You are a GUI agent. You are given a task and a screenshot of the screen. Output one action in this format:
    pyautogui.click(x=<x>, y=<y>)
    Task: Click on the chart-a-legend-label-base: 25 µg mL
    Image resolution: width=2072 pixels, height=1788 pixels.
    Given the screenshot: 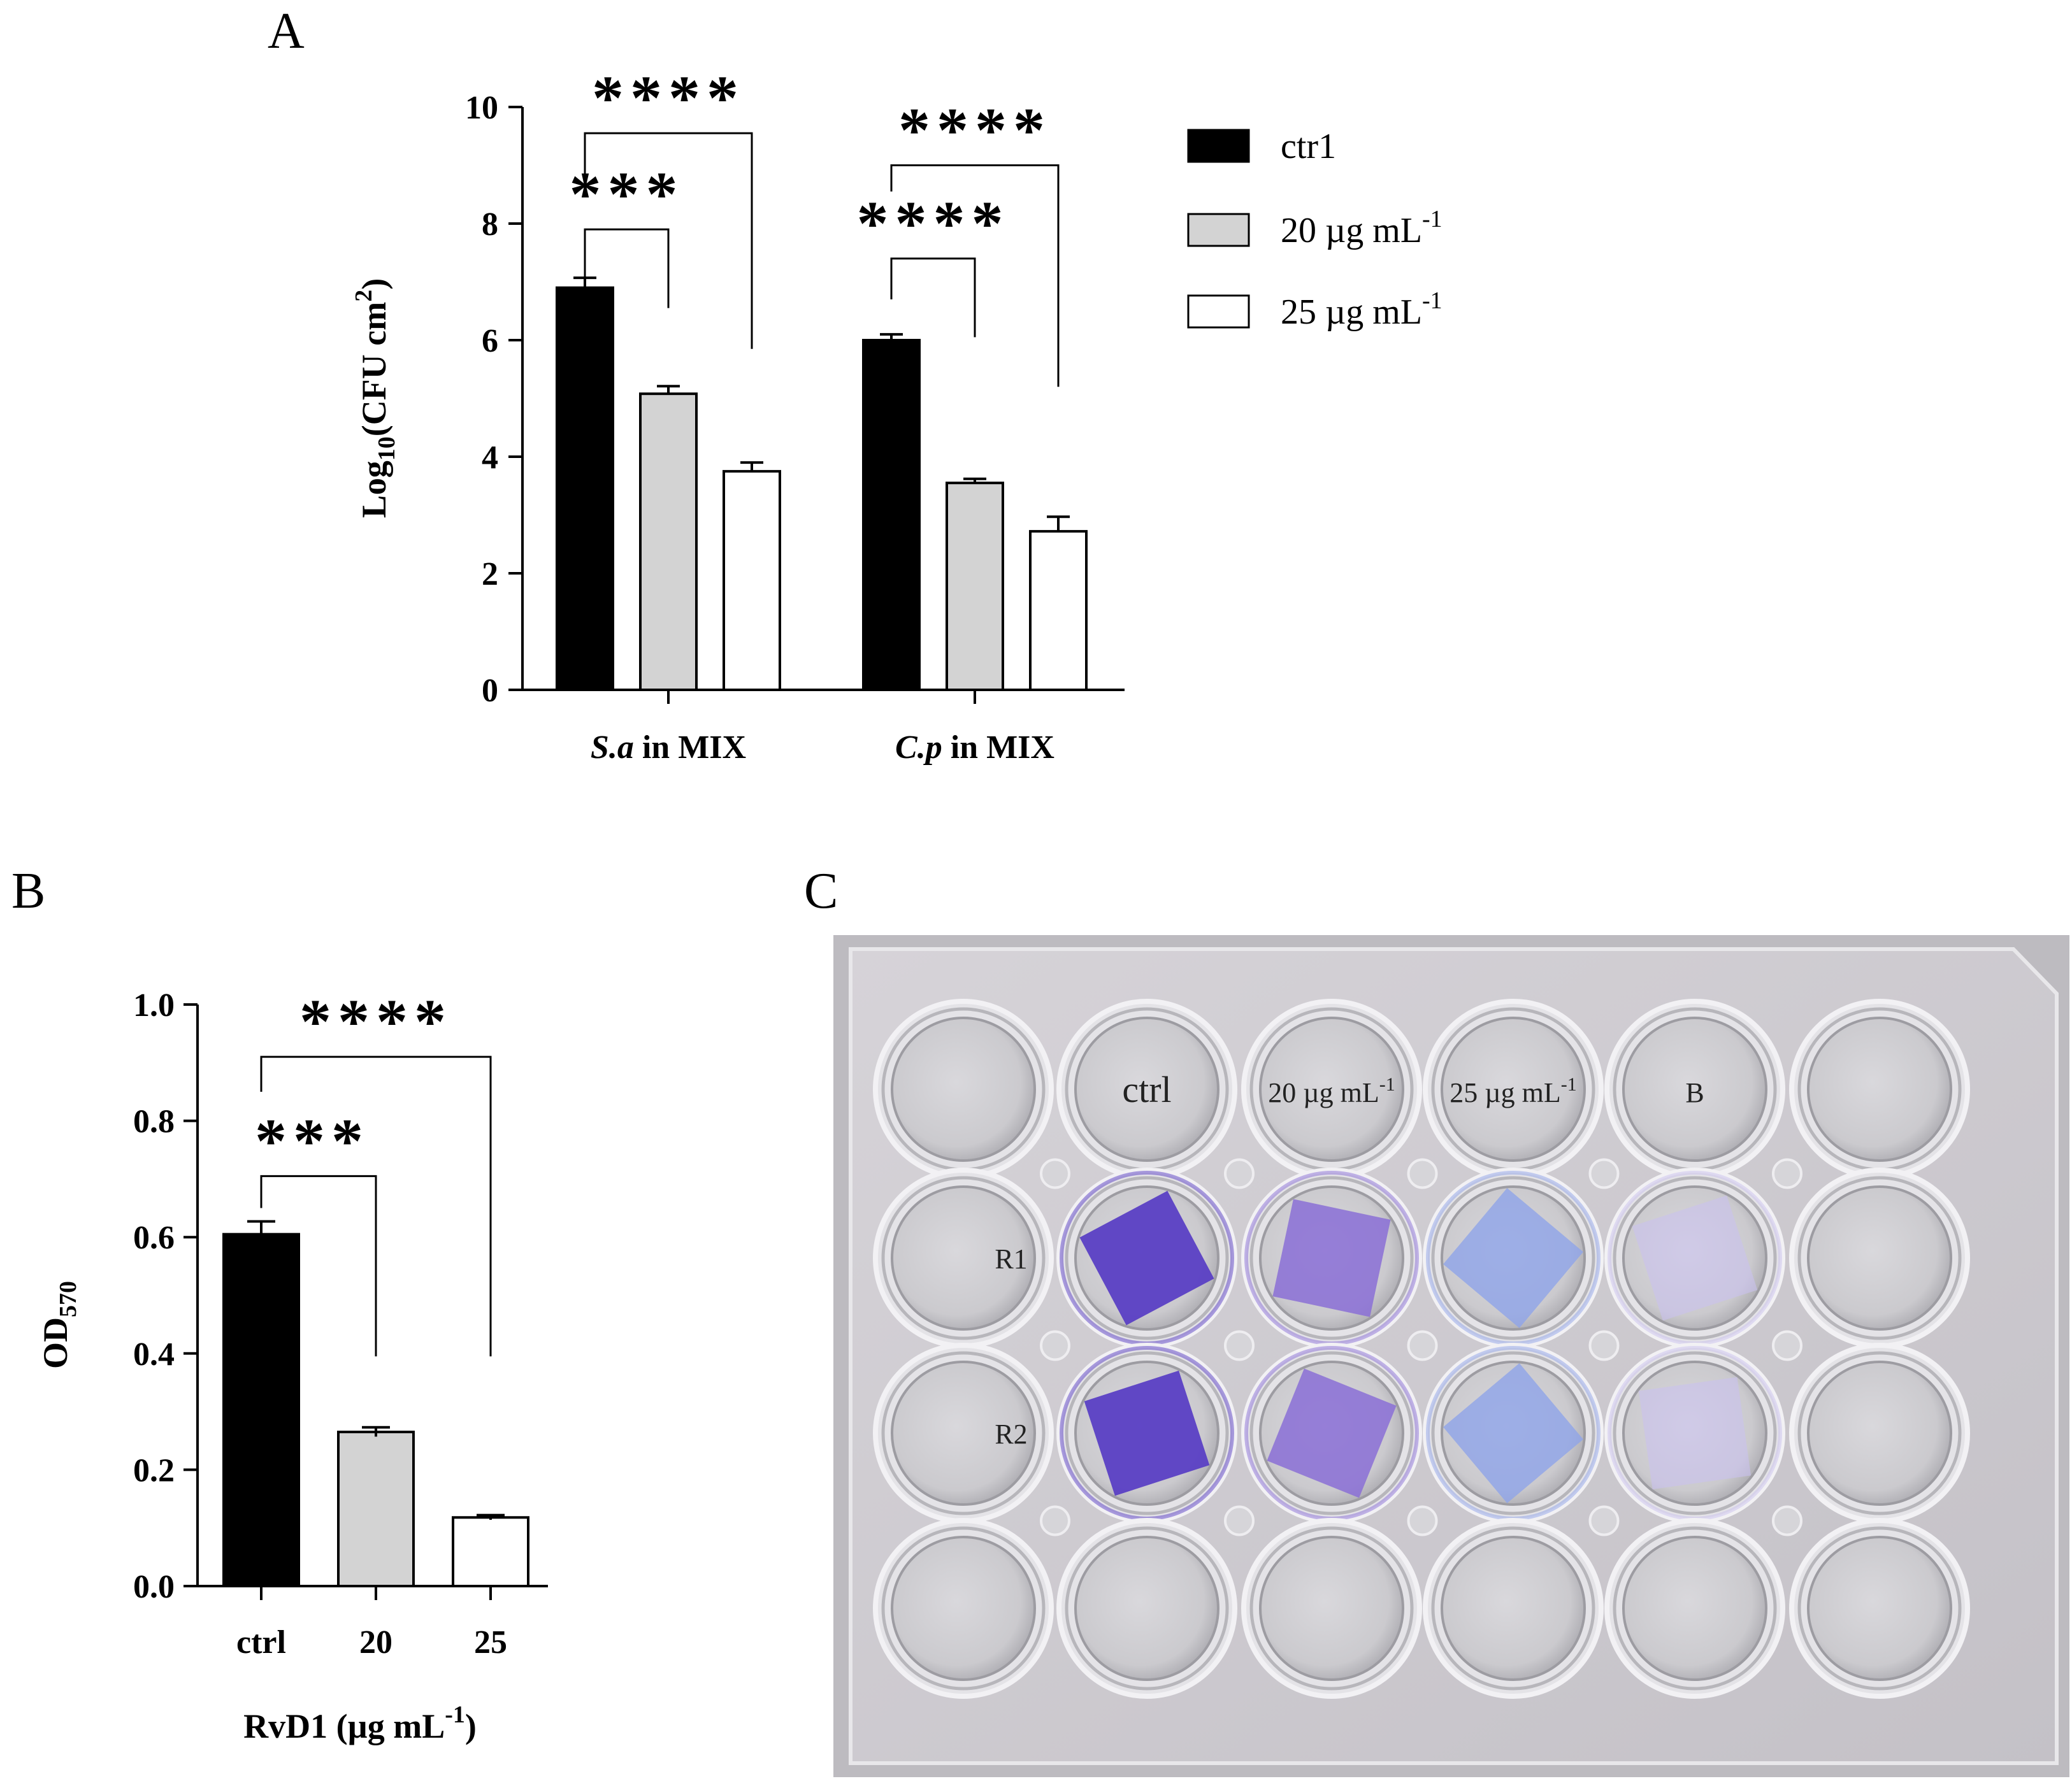 What is the action you would take?
    pyautogui.click(x=1352, y=312)
    